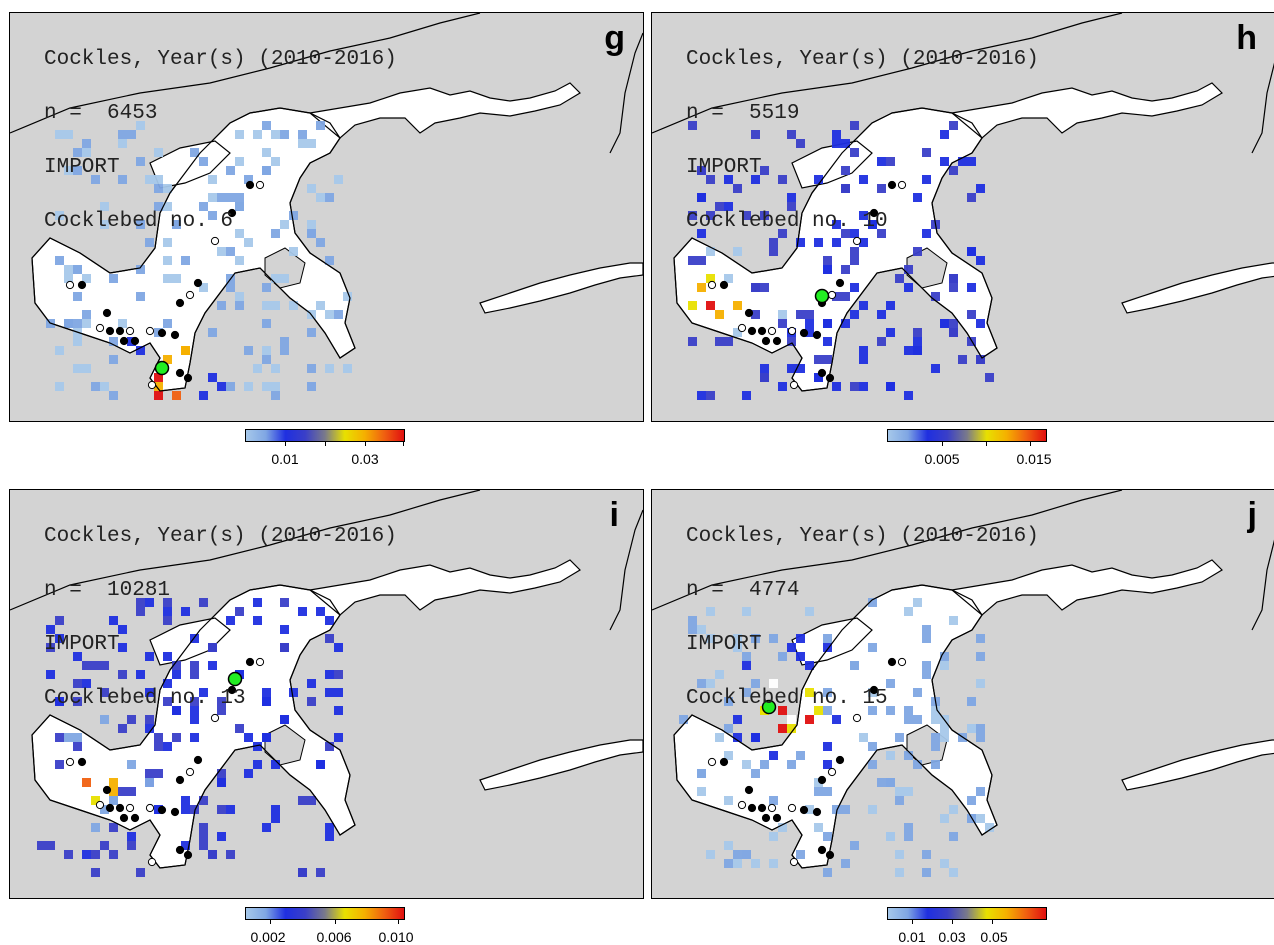 This screenshot has height=945, width=1274. What do you see at coordinates (199, 260) in the screenshot?
I see `density-grid` at bounding box center [199, 260].